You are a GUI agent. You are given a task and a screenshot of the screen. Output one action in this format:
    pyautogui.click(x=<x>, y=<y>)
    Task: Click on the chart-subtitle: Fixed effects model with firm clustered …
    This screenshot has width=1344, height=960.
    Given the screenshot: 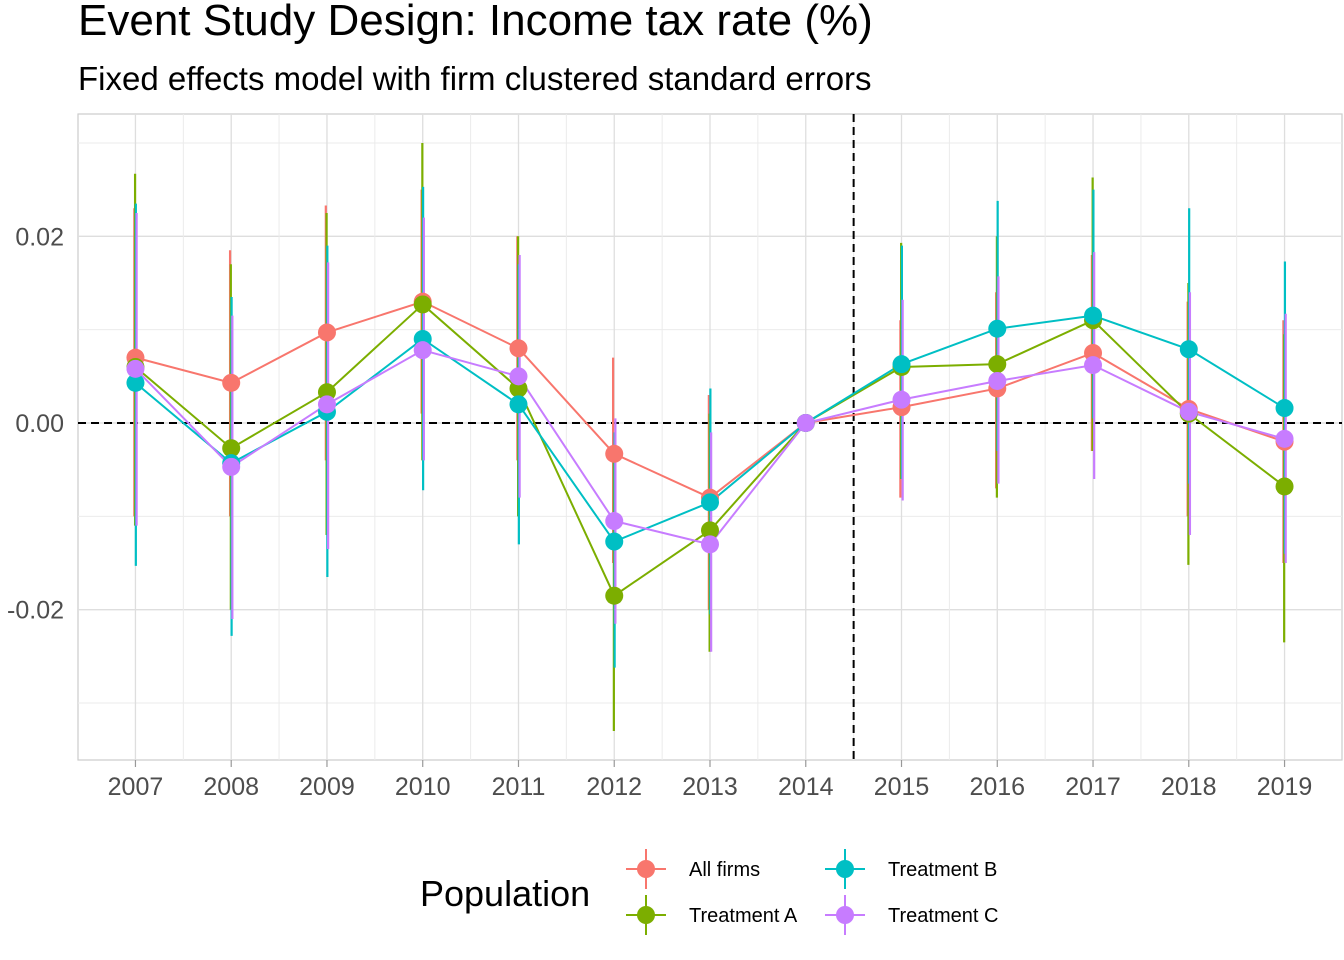 What is the action you would take?
    pyautogui.click(x=475, y=78)
    